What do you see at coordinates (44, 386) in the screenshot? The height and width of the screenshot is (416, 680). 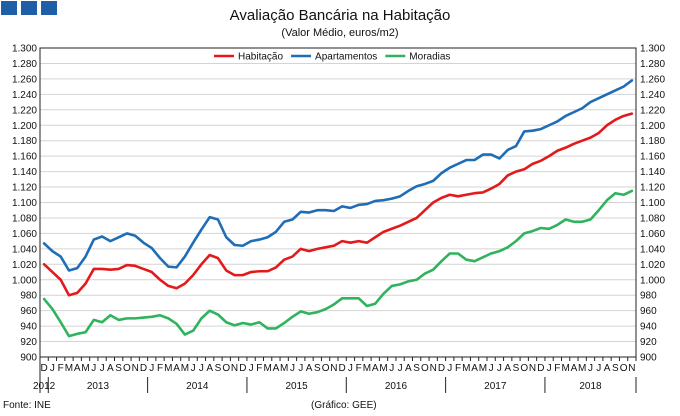 I see `x-year-label: 2012` at bounding box center [44, 386].